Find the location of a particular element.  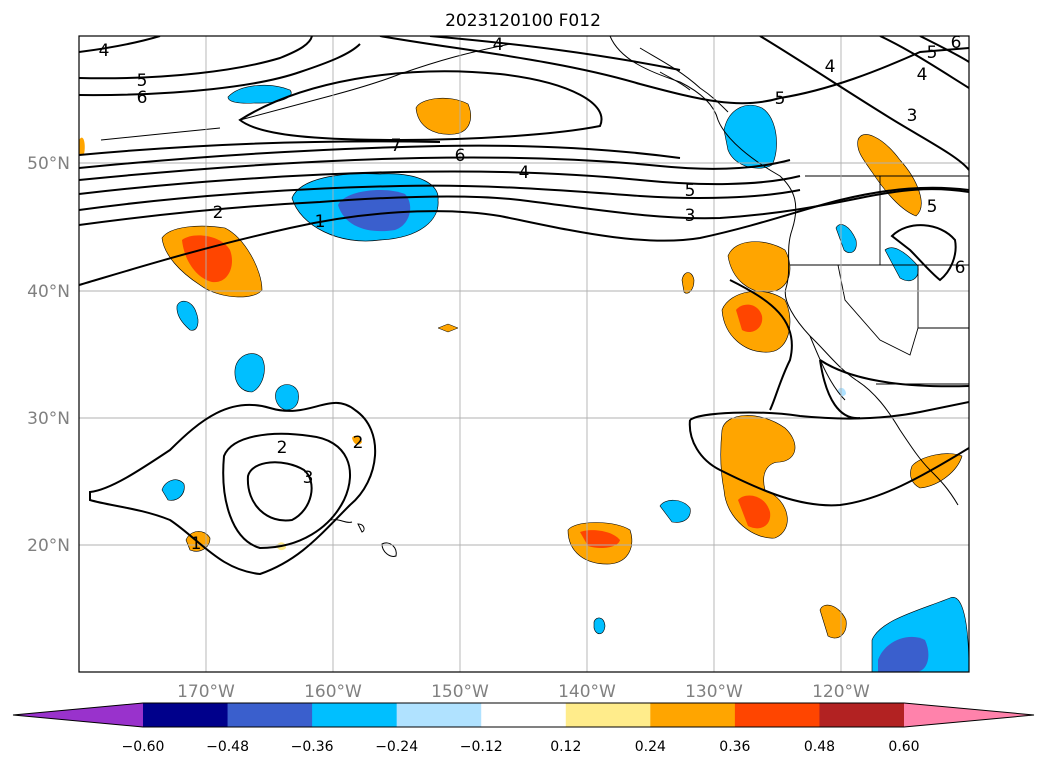

figure-title: 2023120100 F012 is located at coordinates (523, 21).